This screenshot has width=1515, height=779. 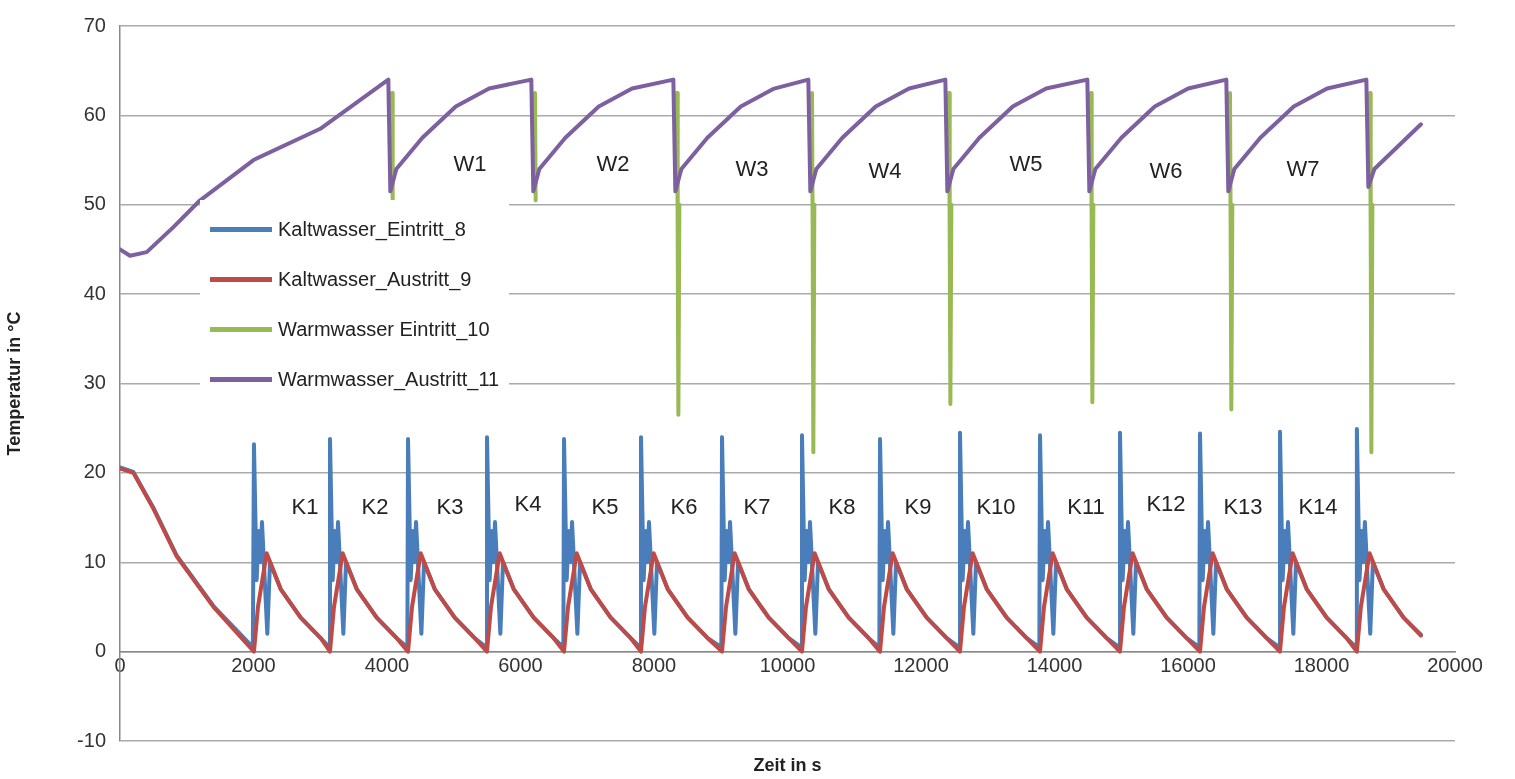 What do you see at coordinates (253, 665) in the screenshot?
I see `x-tick-label: 2000` at bounding box center [253, 665].